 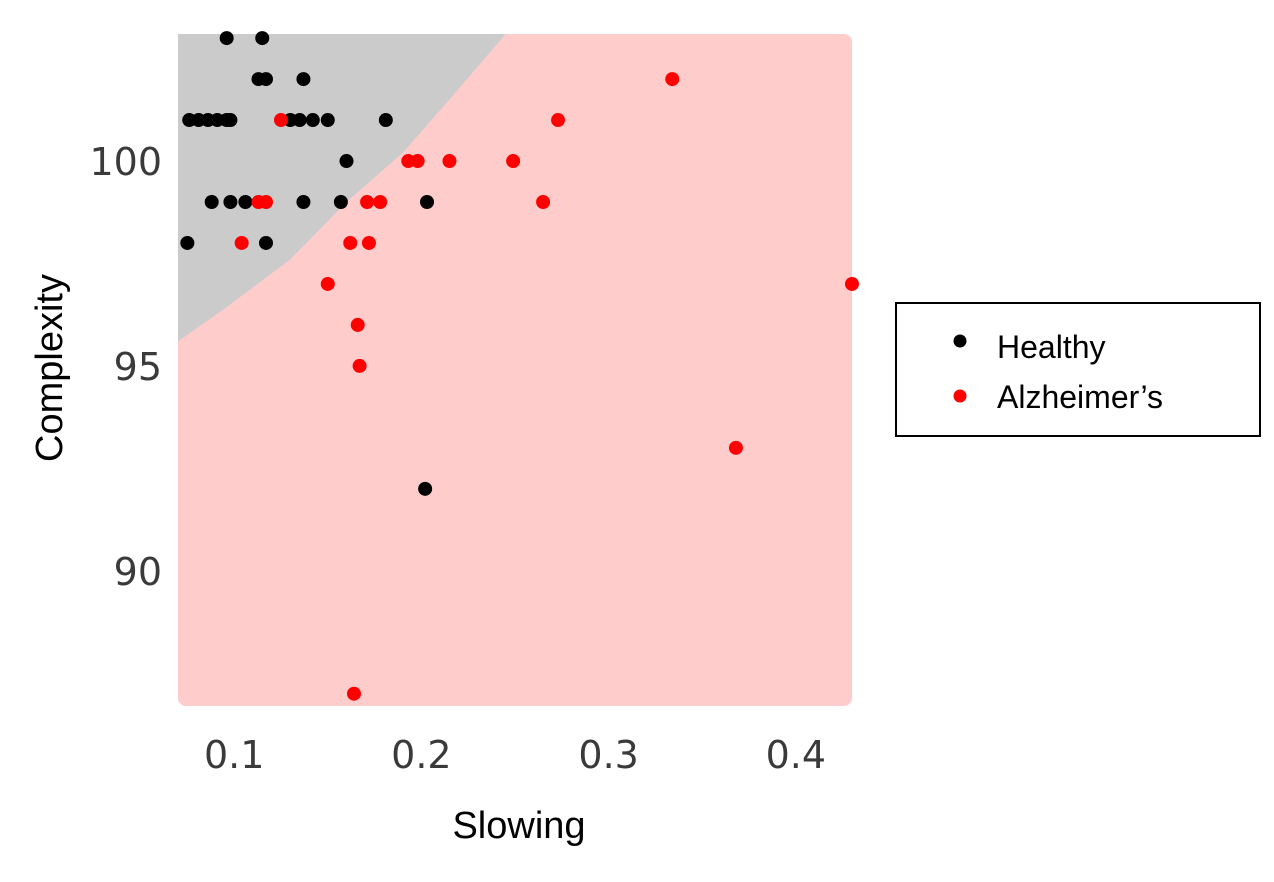 I want to click on y-axis-title: Complexity, so click(x=50, y=368).